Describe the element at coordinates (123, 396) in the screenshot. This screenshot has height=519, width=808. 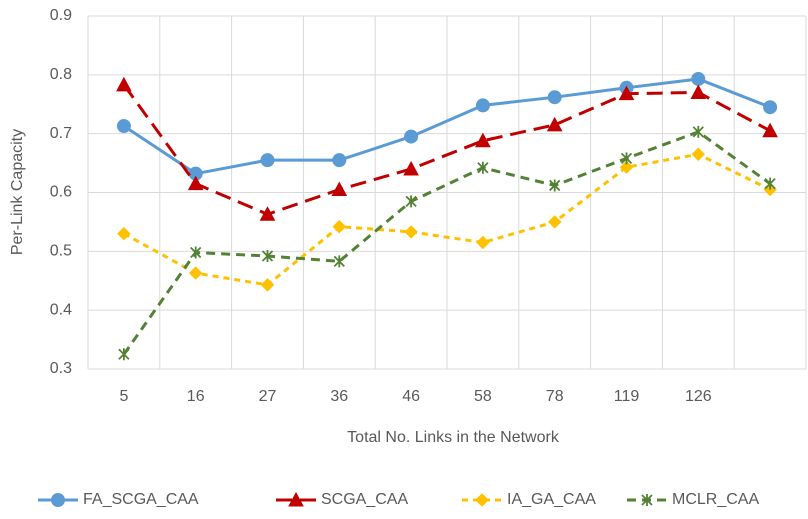
I see `x-tick-label: 5` at that location.